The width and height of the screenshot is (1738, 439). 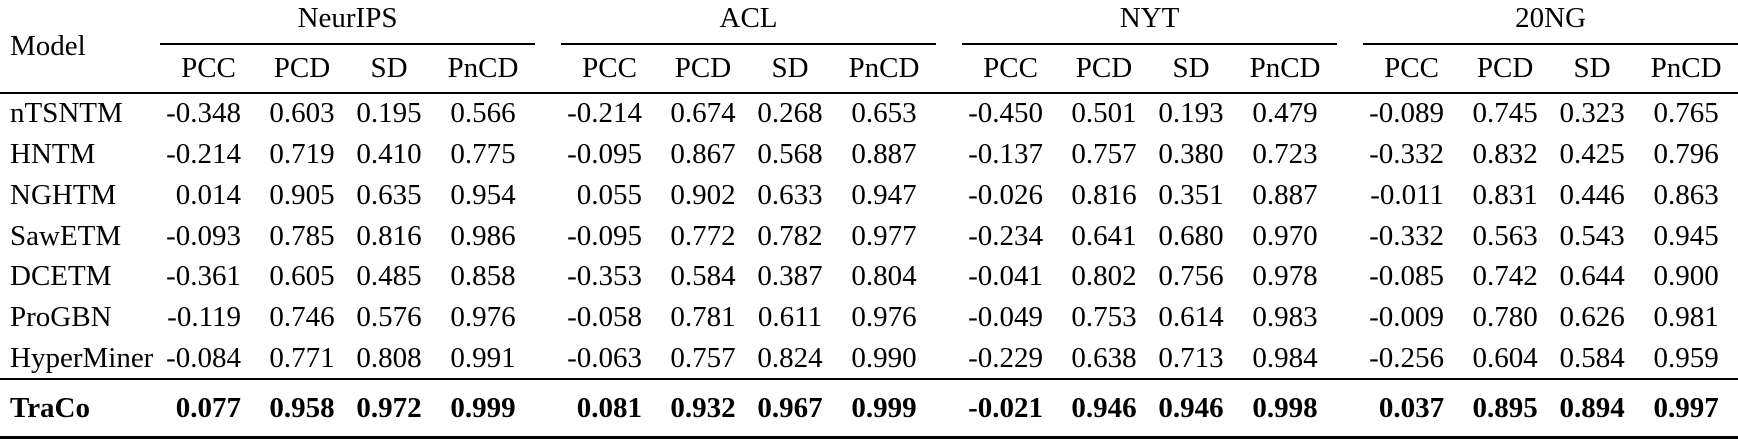 I want to click on value-cell-nyt-pcd: 0.946, so click(x=1104, y=408).